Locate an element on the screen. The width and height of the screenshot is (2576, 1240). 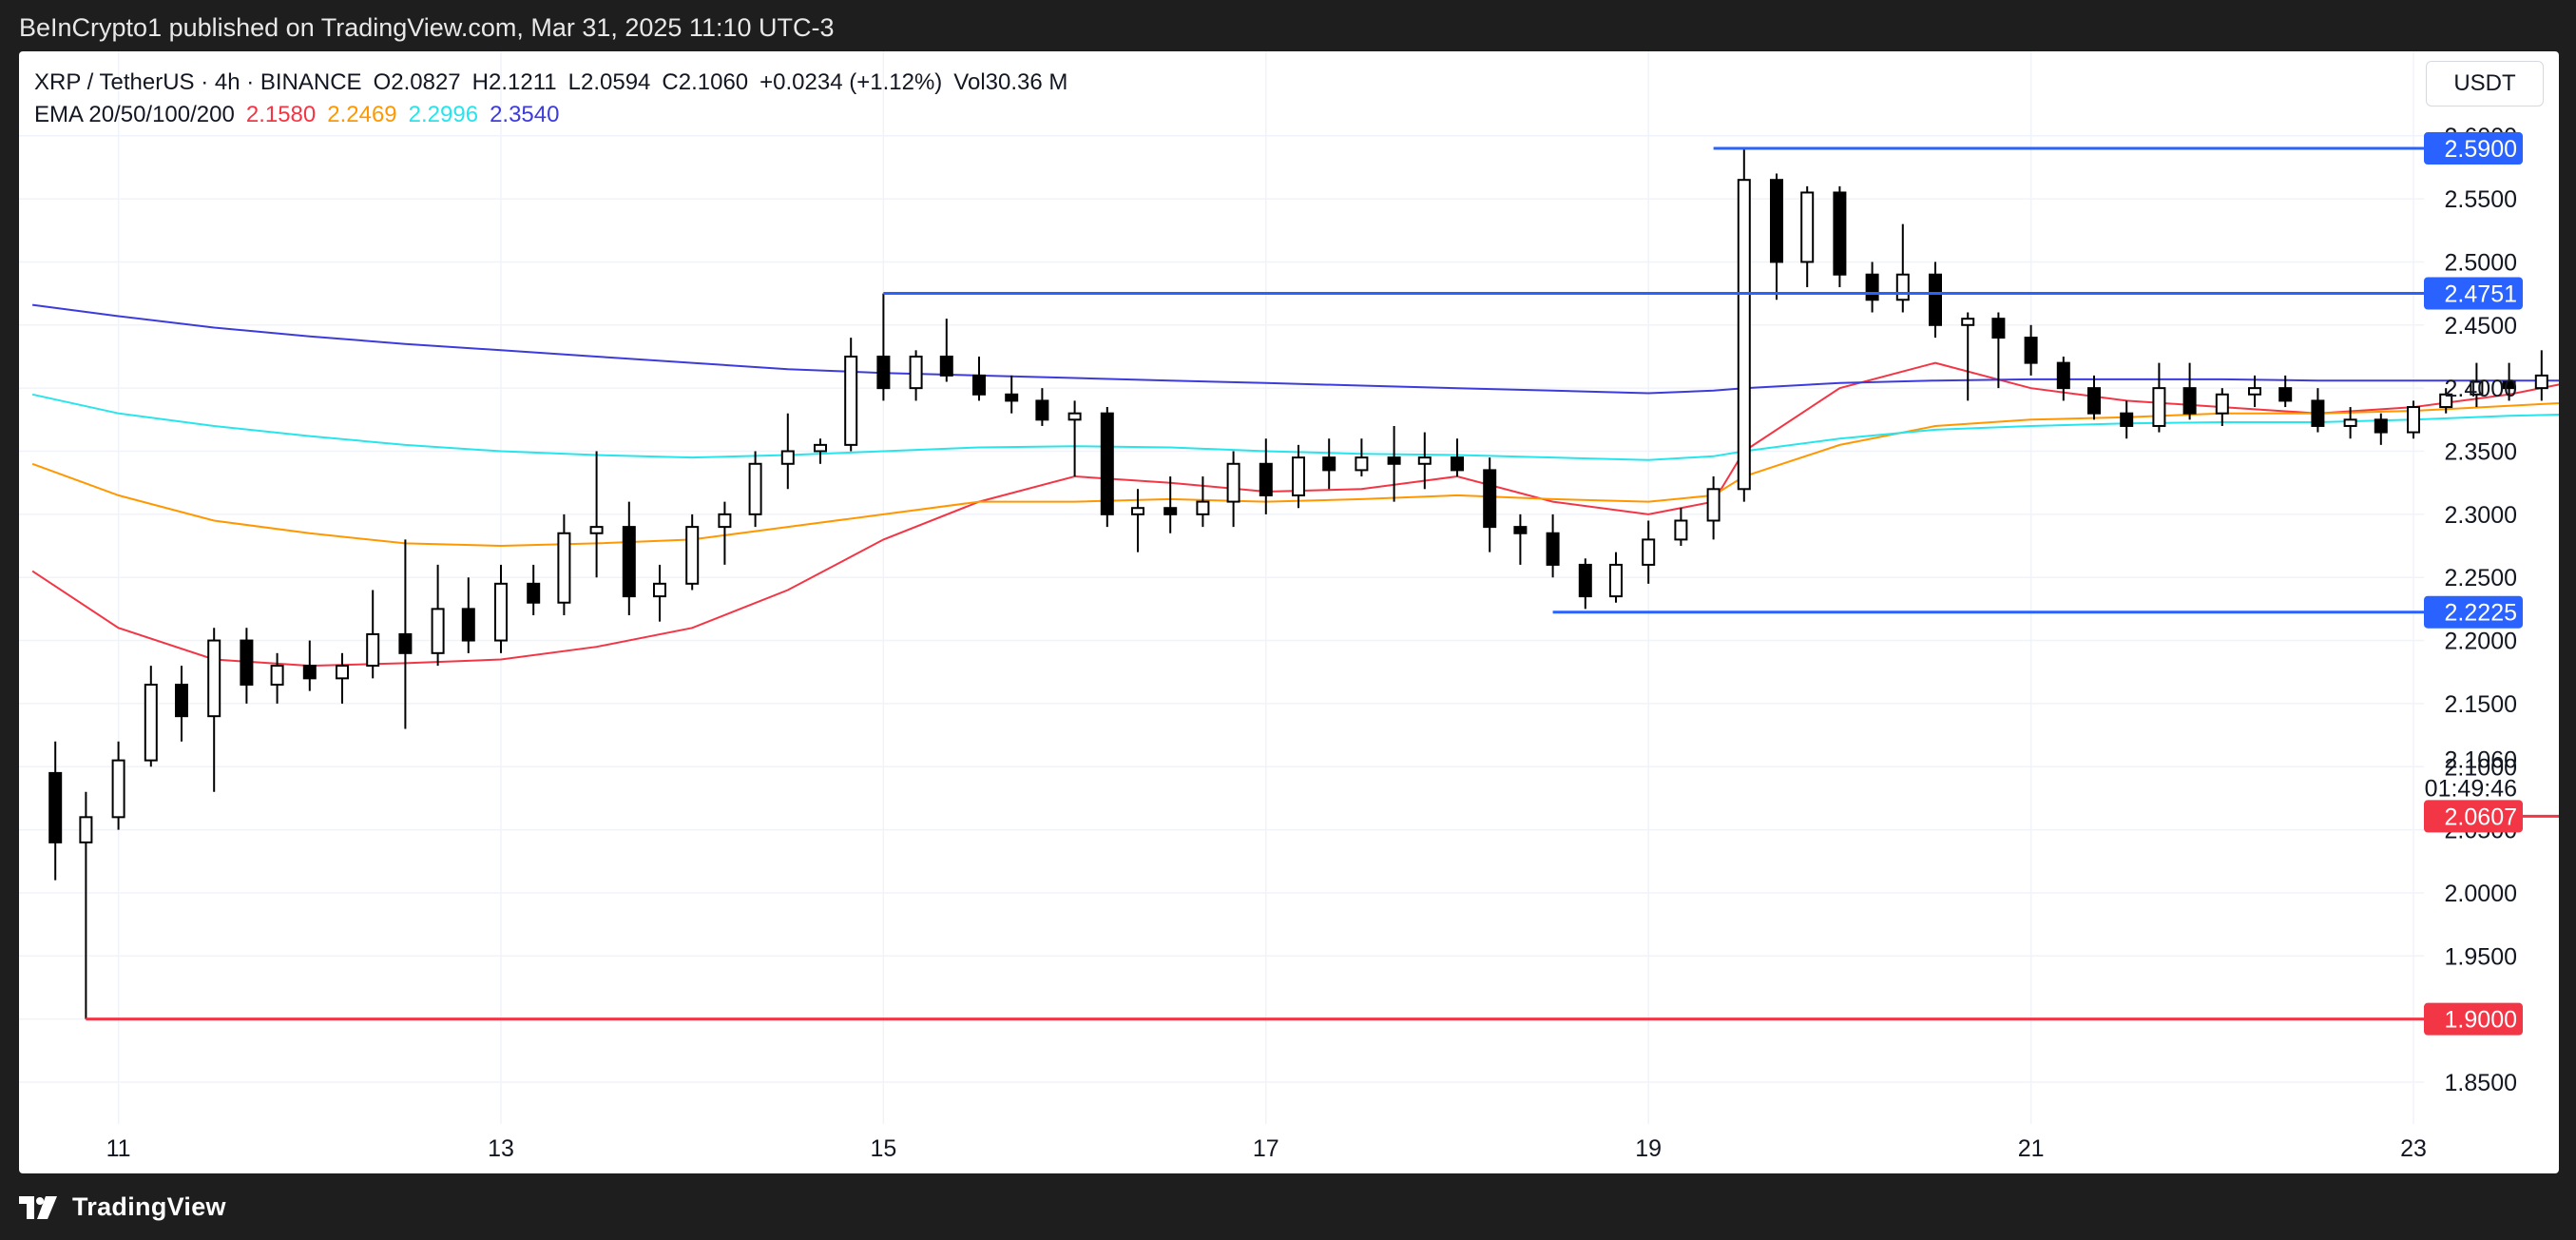
low-value-group: L2.0594 is located at coordinates (610, 83).